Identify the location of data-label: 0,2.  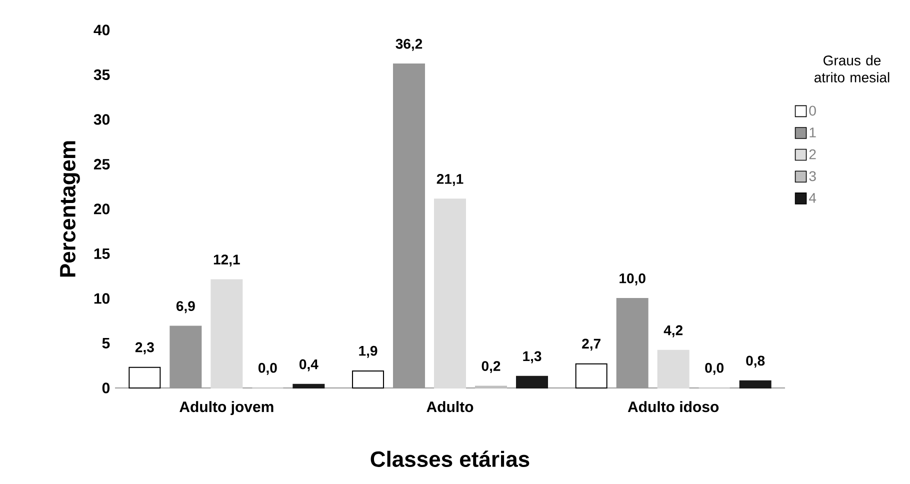
(491, 367).